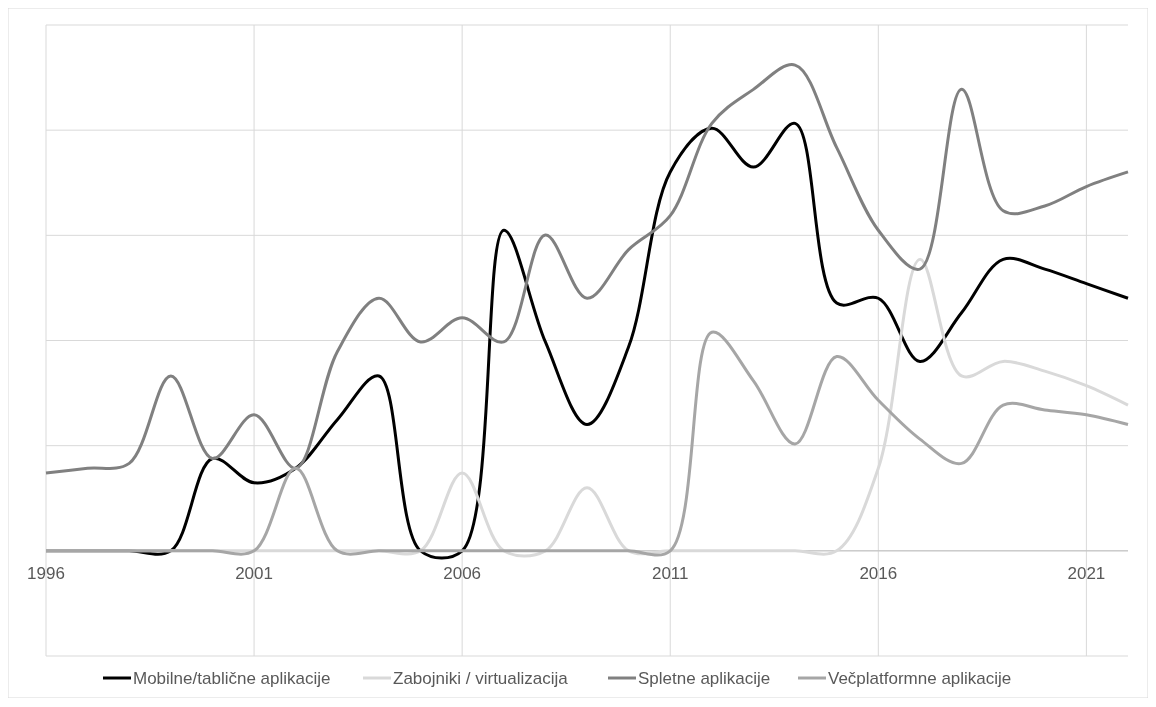 This screenshot has height=707, width=1156. What do you see at coordinates (481, 678) in the screenshot?
I see `legend-label: Zabojniki / virtualizacija` at bounding box center [481, 678].